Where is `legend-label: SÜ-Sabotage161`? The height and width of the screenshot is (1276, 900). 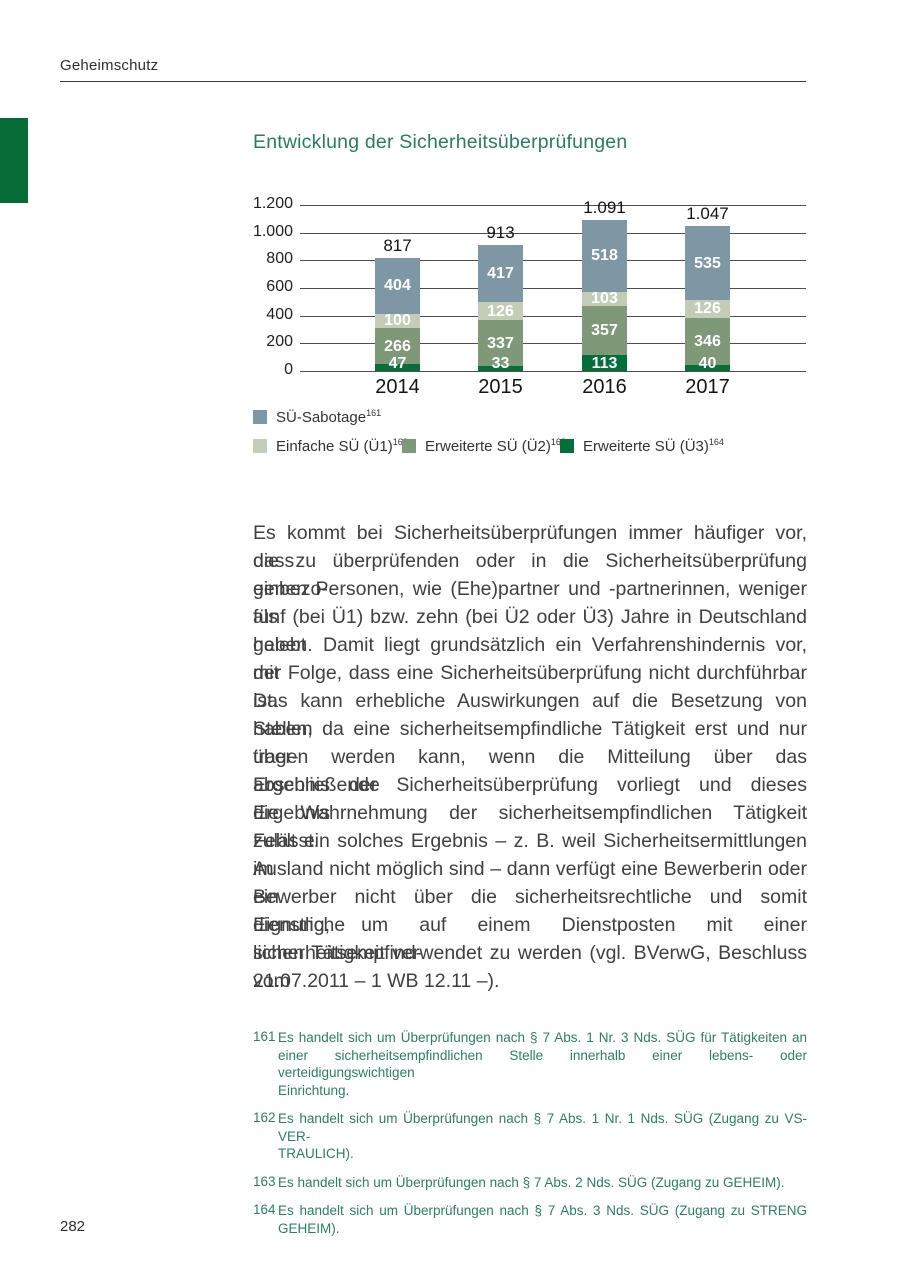
legend-label: SÜ-Sabotage161 is located at coordinates (329, 417).